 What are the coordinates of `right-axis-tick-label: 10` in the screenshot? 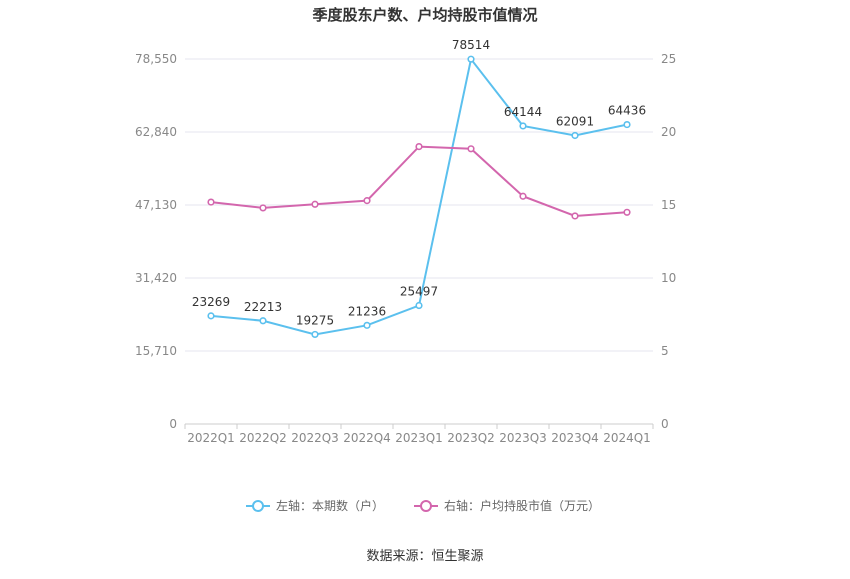 It's located at (668, 278).